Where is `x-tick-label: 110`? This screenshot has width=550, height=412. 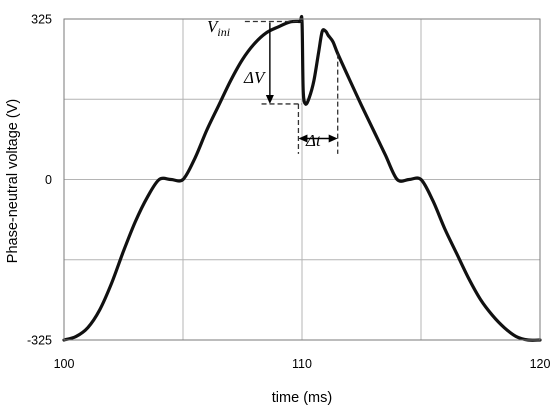 x-tick-label: 110 is located at coordinates (302, 364).